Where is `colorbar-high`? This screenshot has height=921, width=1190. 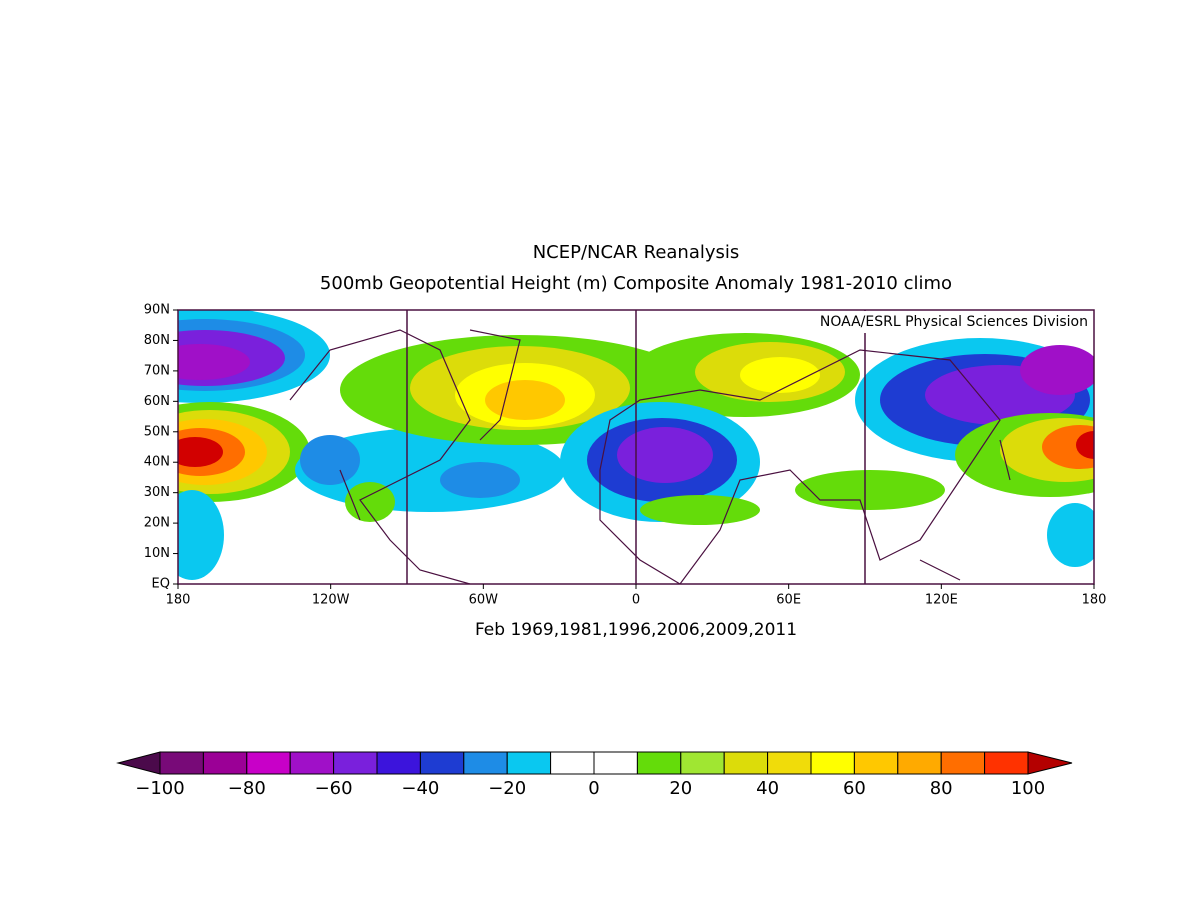
colorbar-high is located at coordinates (1050, 763).